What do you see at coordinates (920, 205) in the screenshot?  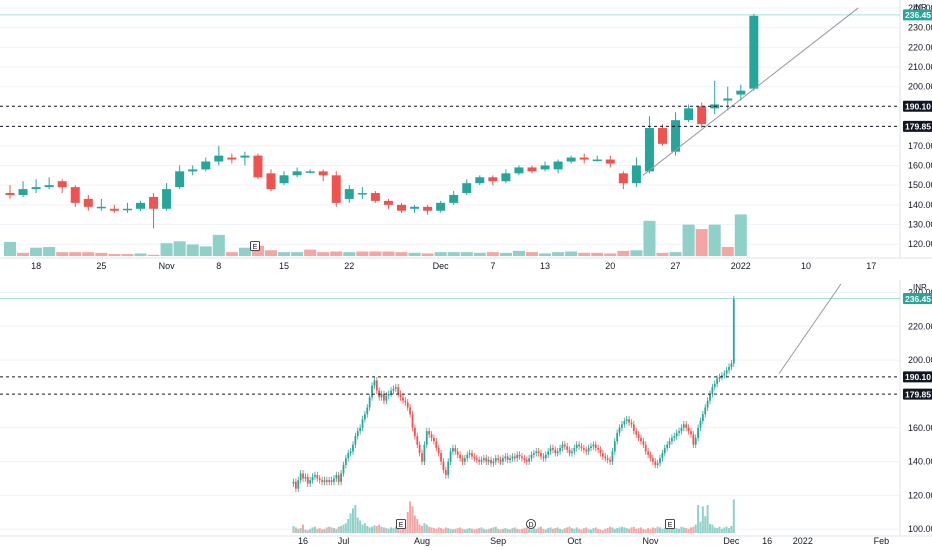 I see `daily-y-tick-label: 140.00` at bounding box center [920, 205].